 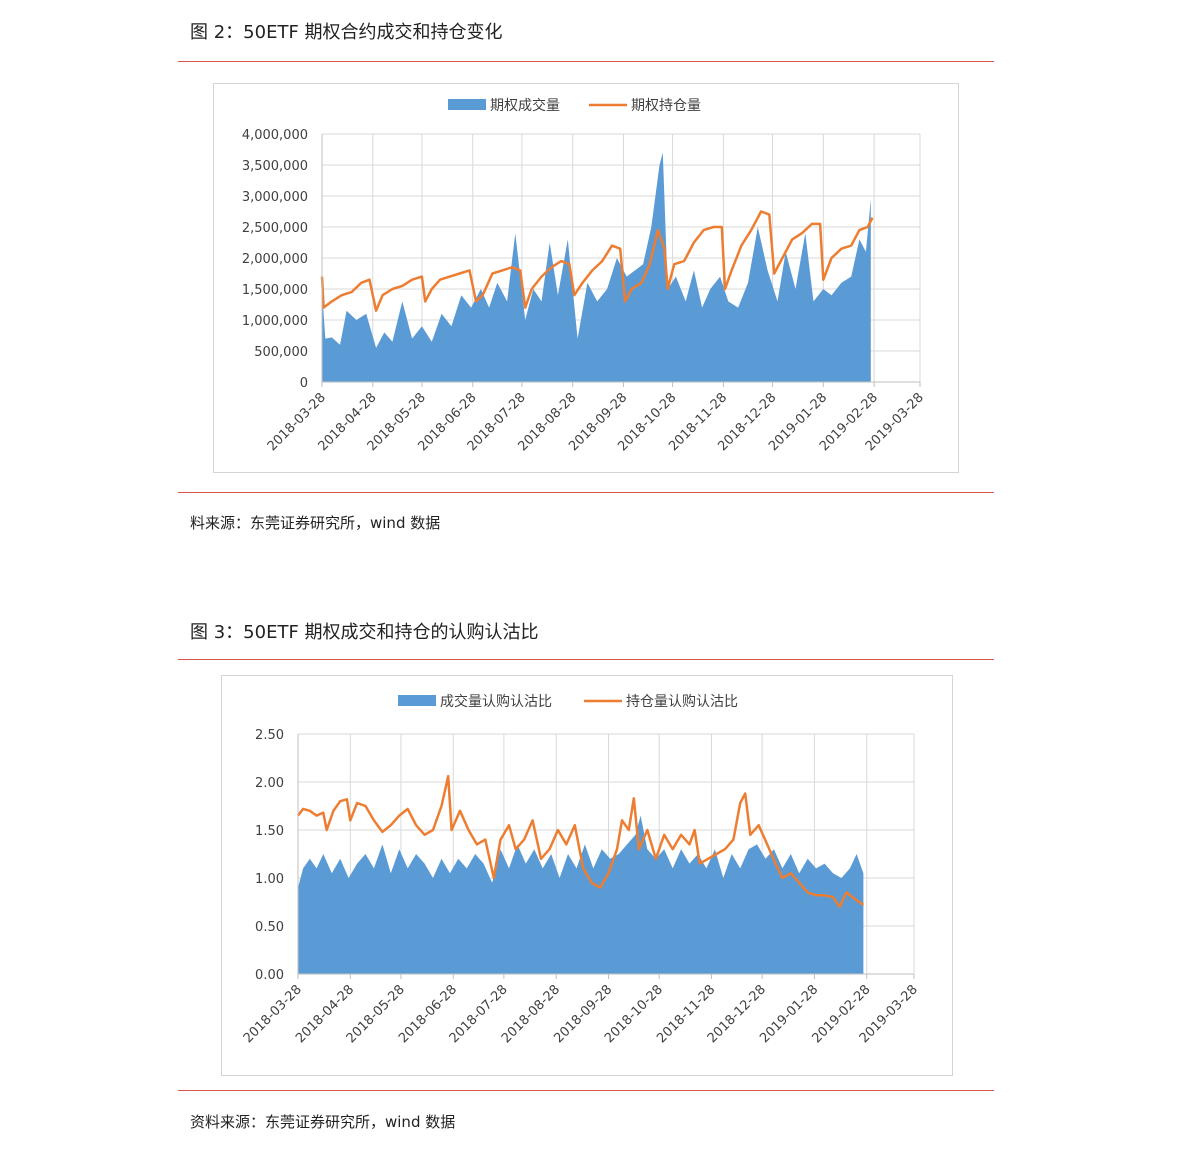 I want to click on y-tick-label: 1,500,000, so click(x=275, y=290).